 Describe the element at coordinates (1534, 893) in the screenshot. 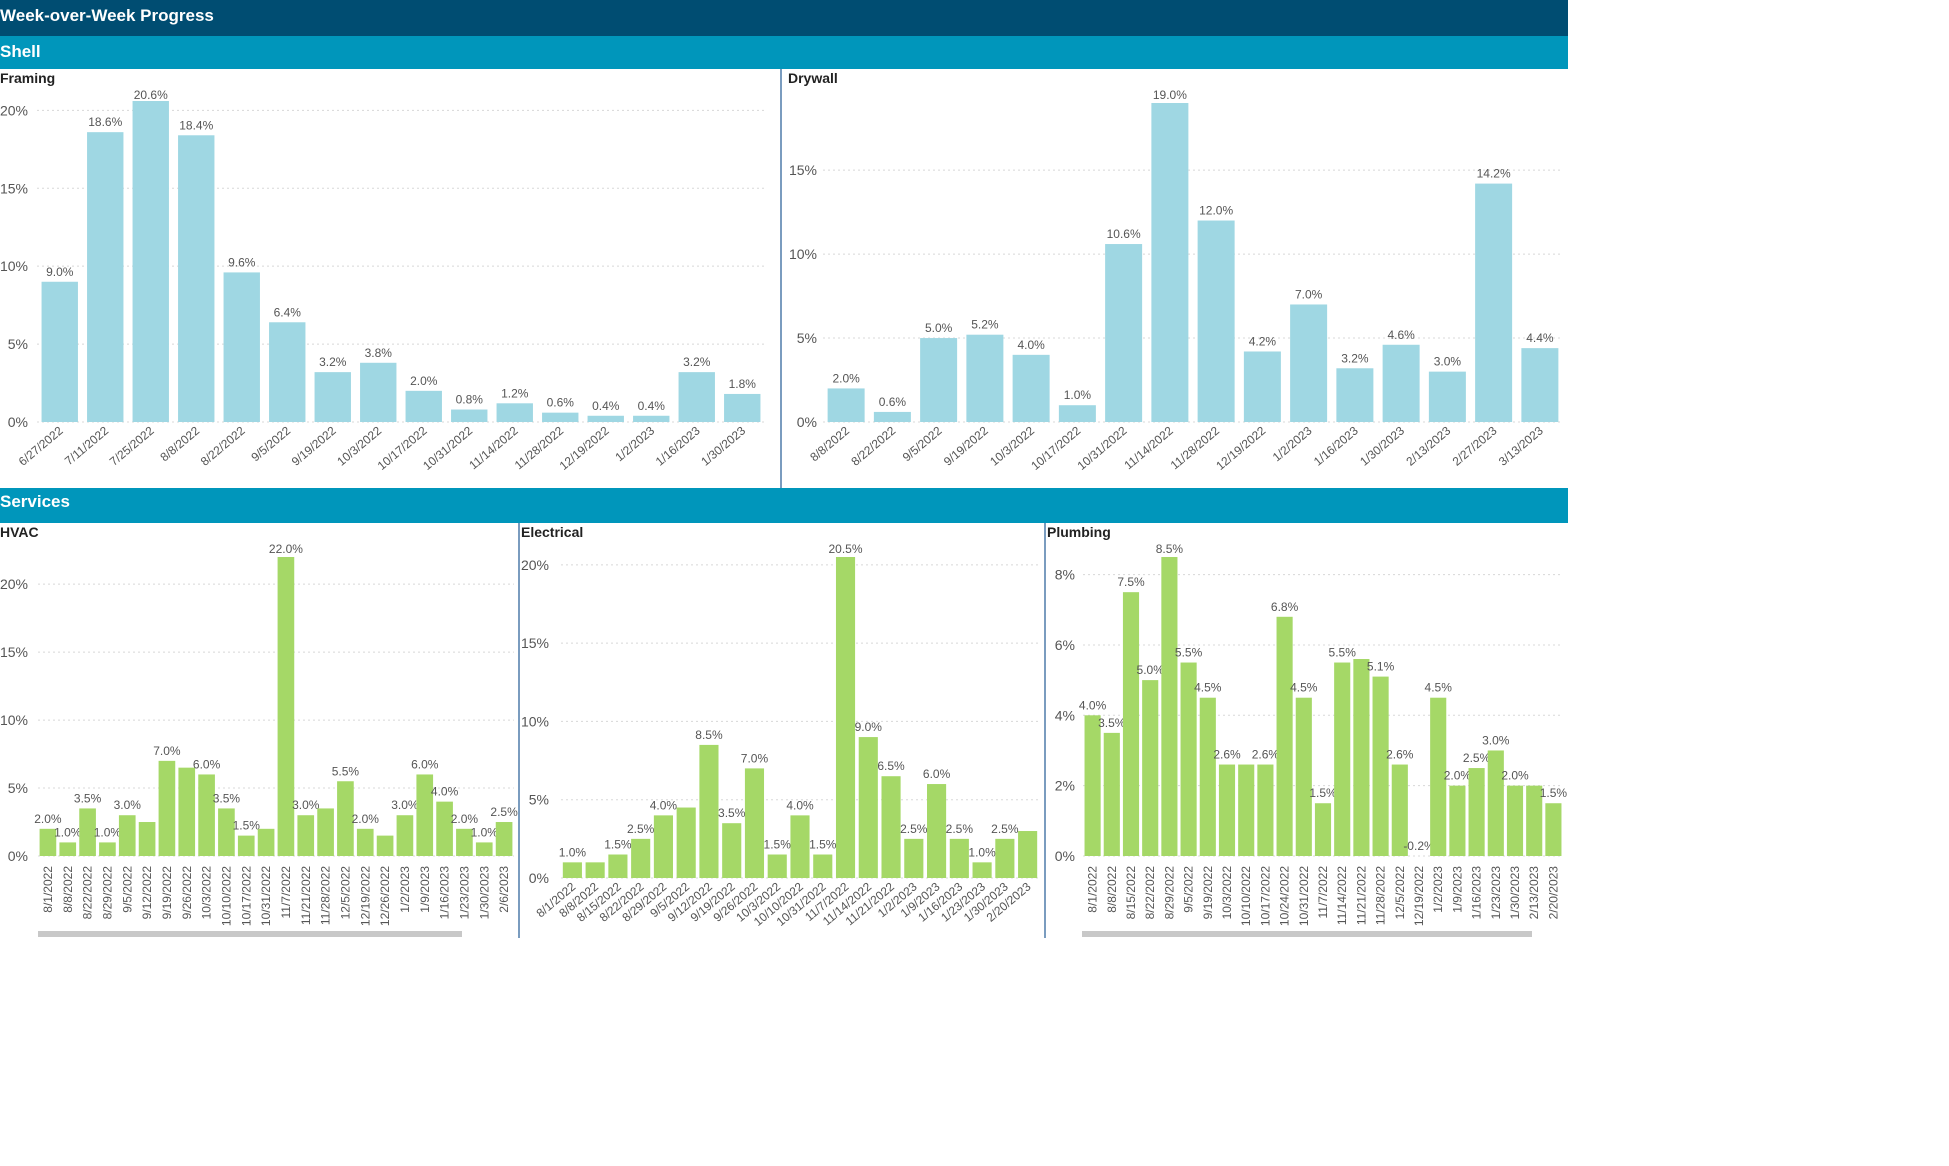

I see `x-tick-label: 2/13/2023` at that location.